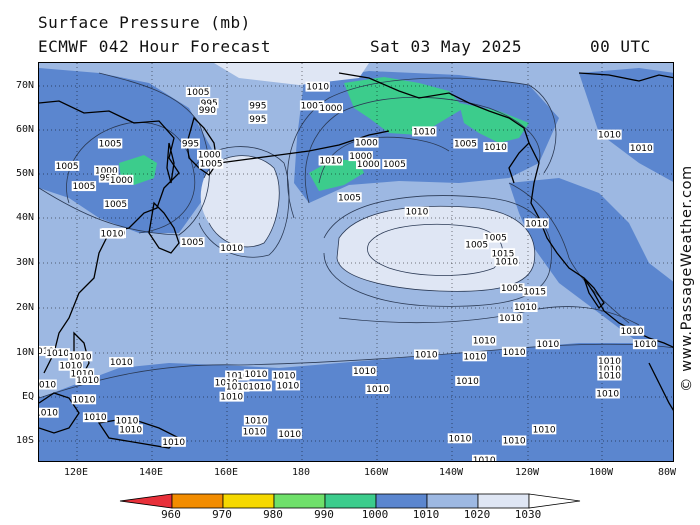 The image size is (700, 525). I want to click on lat-label-40n: 40N, so click(24, 217).